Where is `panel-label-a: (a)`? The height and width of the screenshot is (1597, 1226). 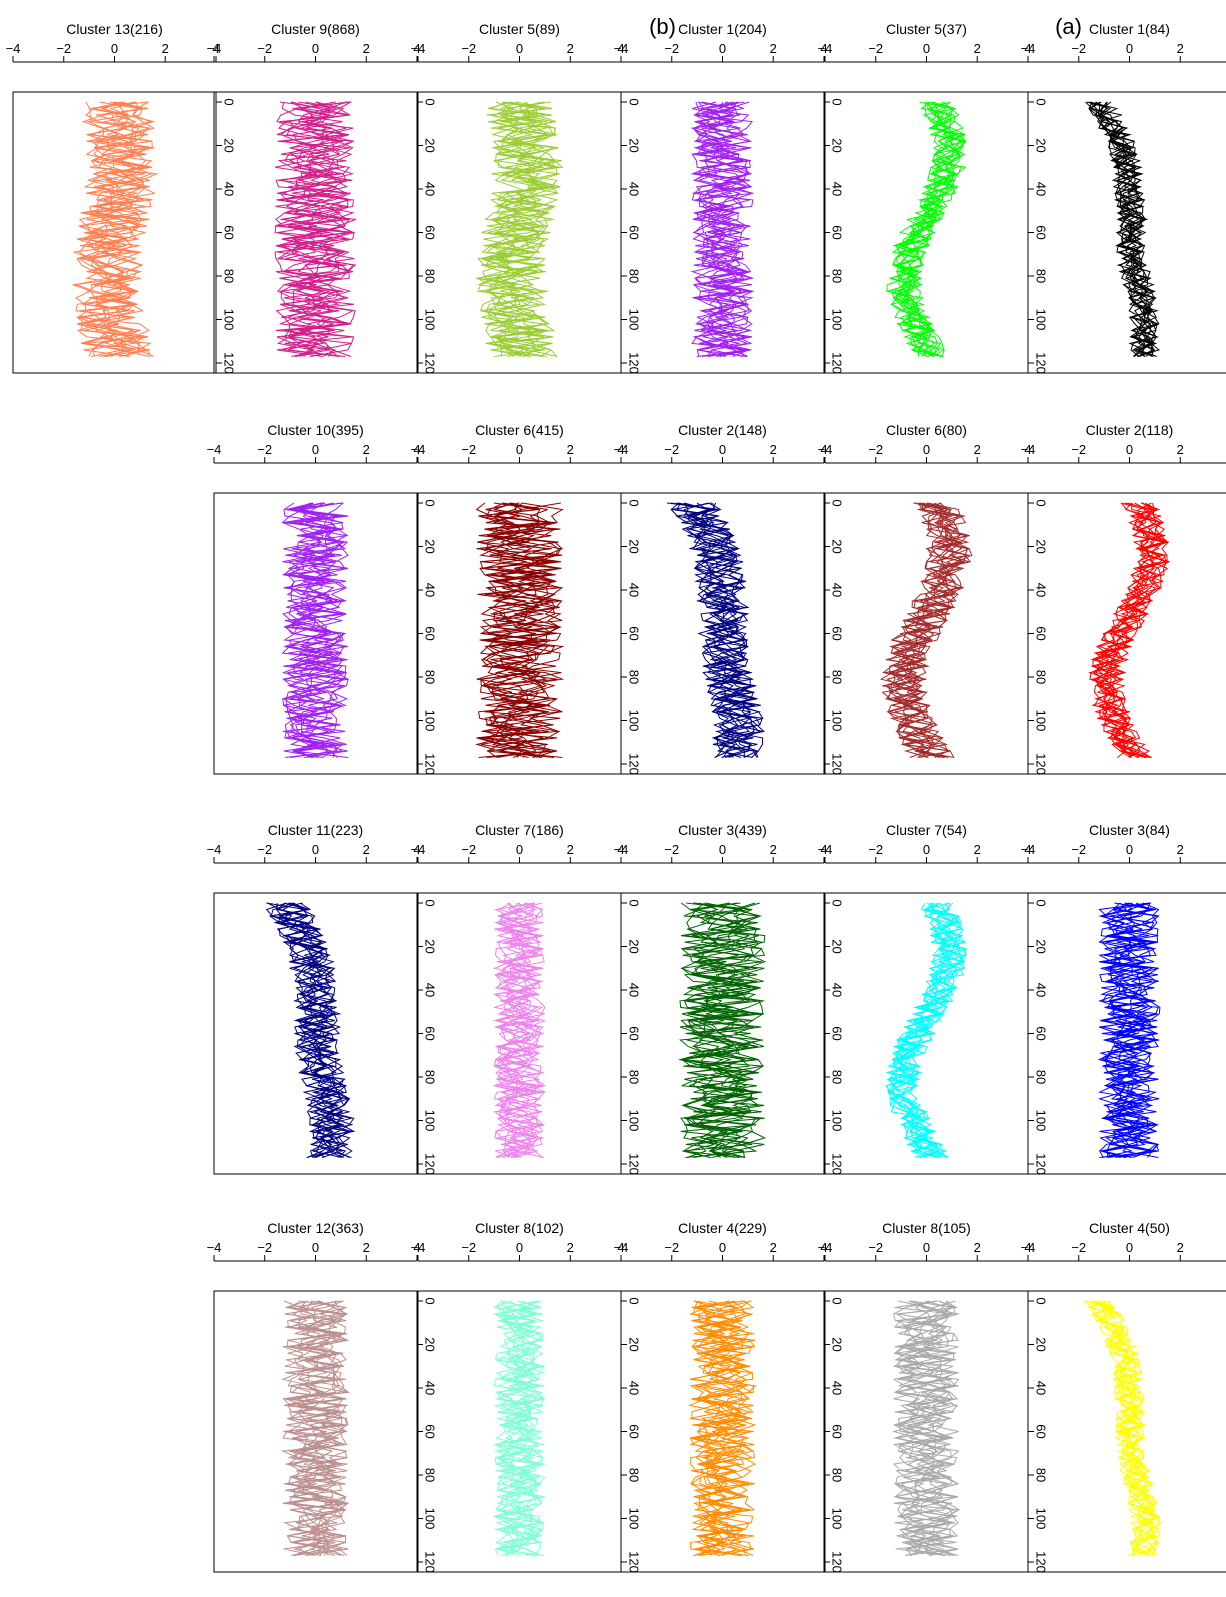 panel-label-a: (a) is located at coordinates (1068, 26).